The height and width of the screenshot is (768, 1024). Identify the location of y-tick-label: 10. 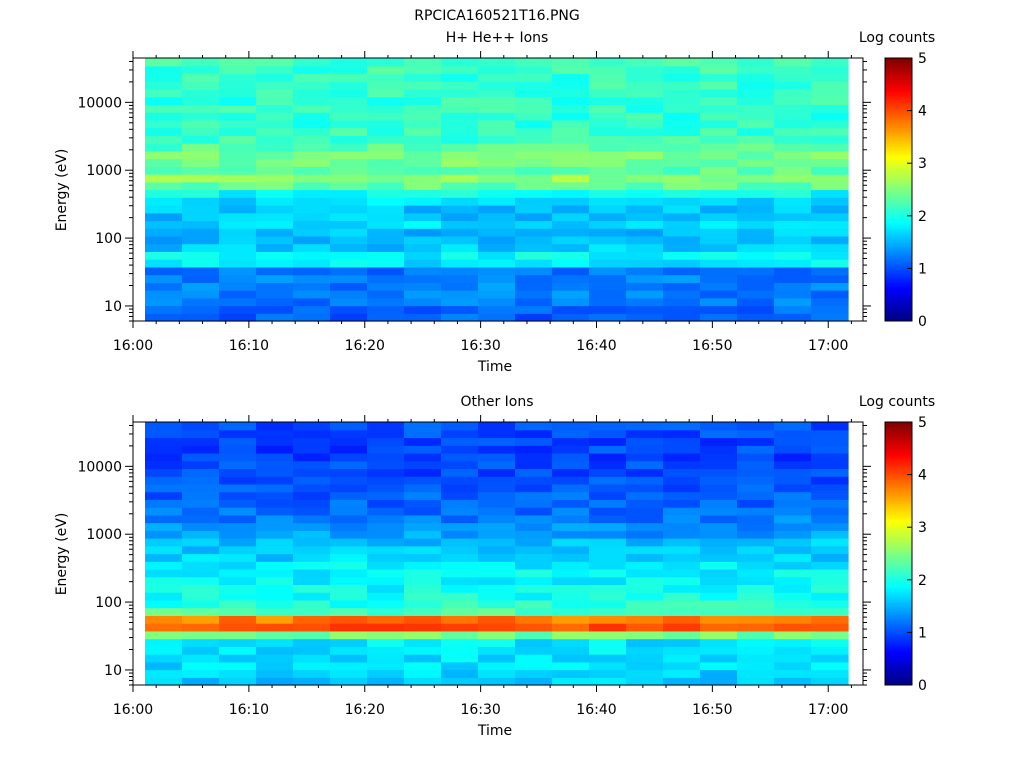
(113, 307).